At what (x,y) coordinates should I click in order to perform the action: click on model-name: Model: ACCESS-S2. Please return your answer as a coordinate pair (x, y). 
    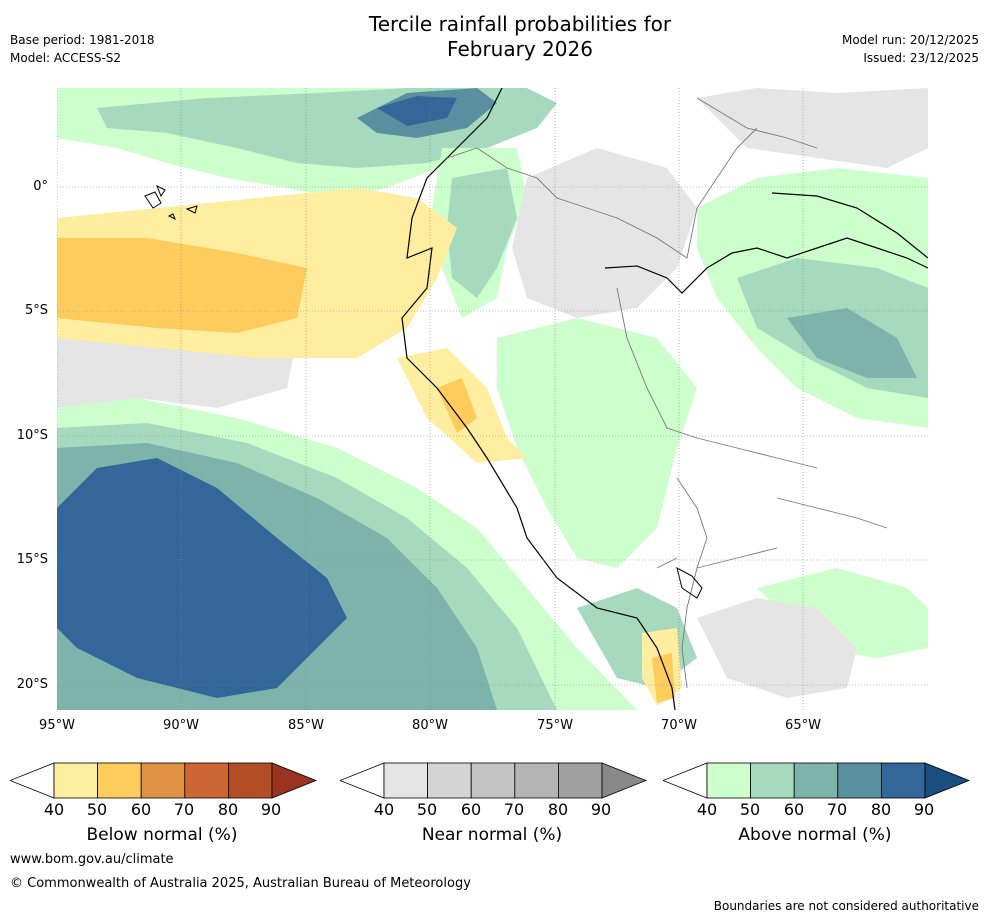
    Looking at the image, I should click on (66, 58).